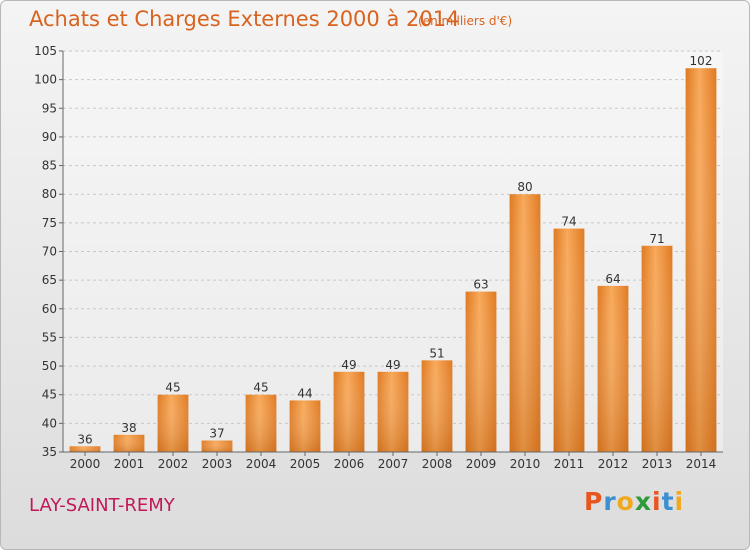 Image resolution: width=750 pixels, height=550 pixels. I want to click on y-tick-label: 75, so click(49, 223).